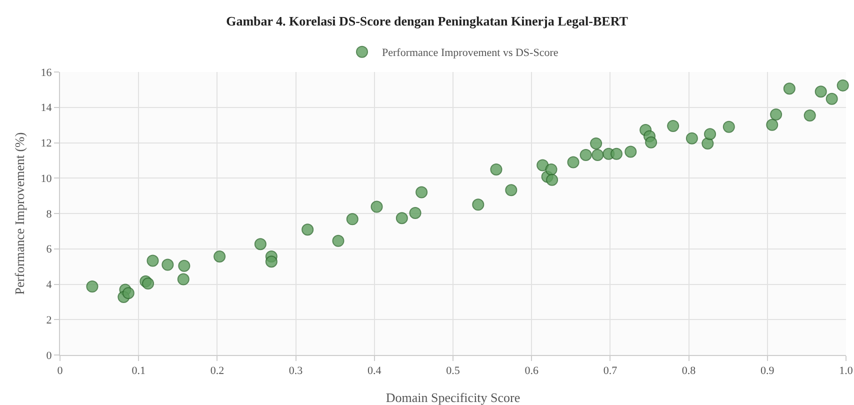 The width and height of the screenshot is (854, 405). Describe the element at coordinates (846, 371) in the screenshot. I see `x-tick-label: 1.0` at that location.